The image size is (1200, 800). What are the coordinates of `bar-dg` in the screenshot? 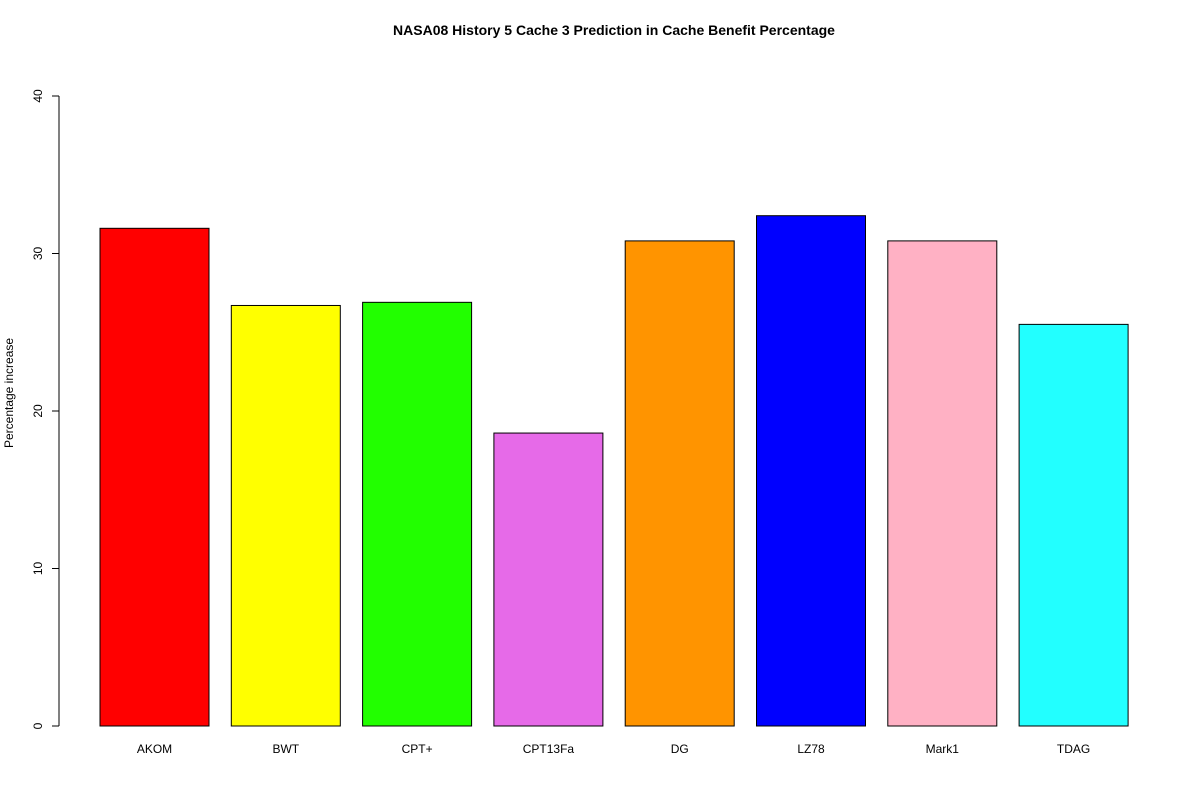 It's located at (679, 483).